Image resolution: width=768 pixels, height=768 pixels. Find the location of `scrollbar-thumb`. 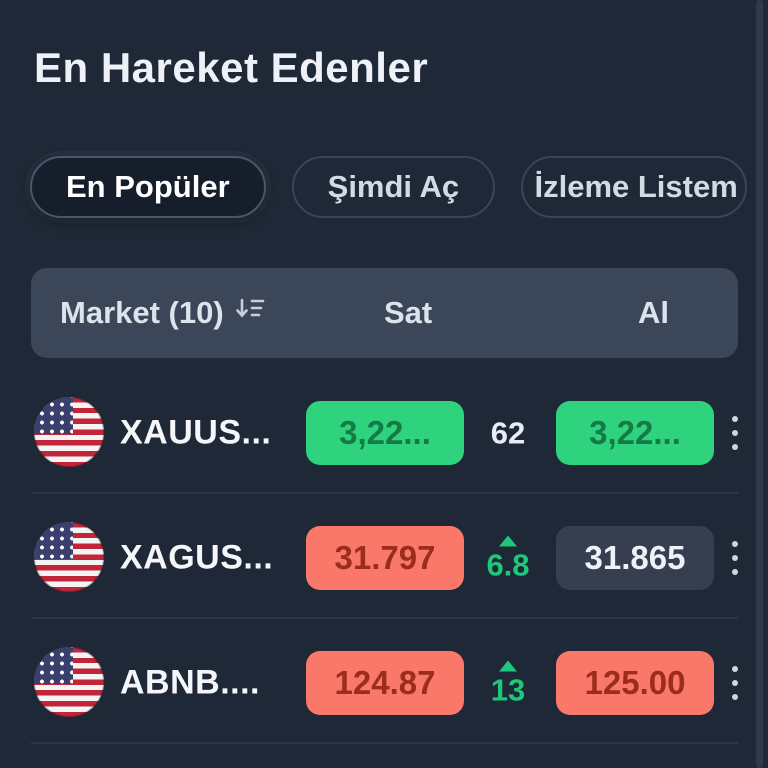

scrollbar-thumb is located at coordinates (759, 384).